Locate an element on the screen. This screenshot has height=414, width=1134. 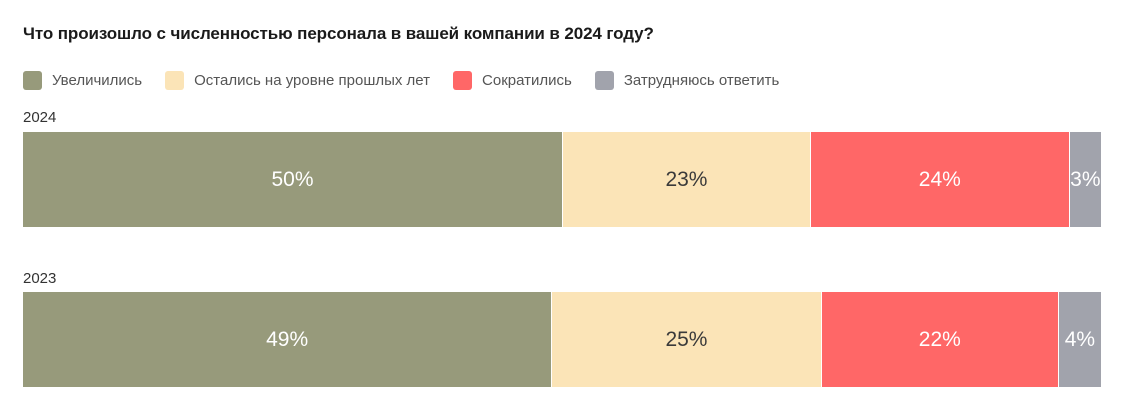
bar-segment: 3% is located at coordinates (1084, 179).